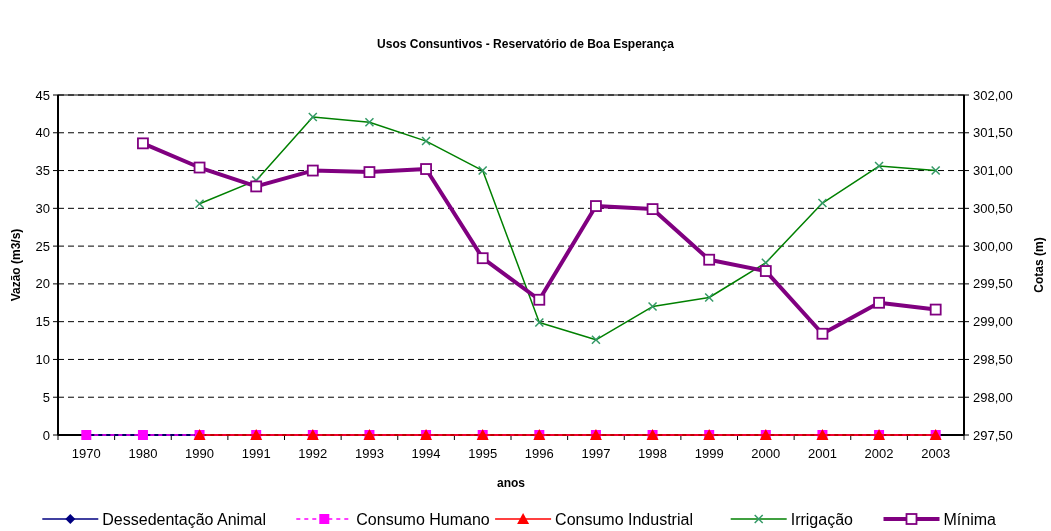 This screenshot has width=1051, height=531. What do you see at coordinates (970, 519) in the screenshot?
I see `legend-label: Mínima` at bounding box center [970, 519].